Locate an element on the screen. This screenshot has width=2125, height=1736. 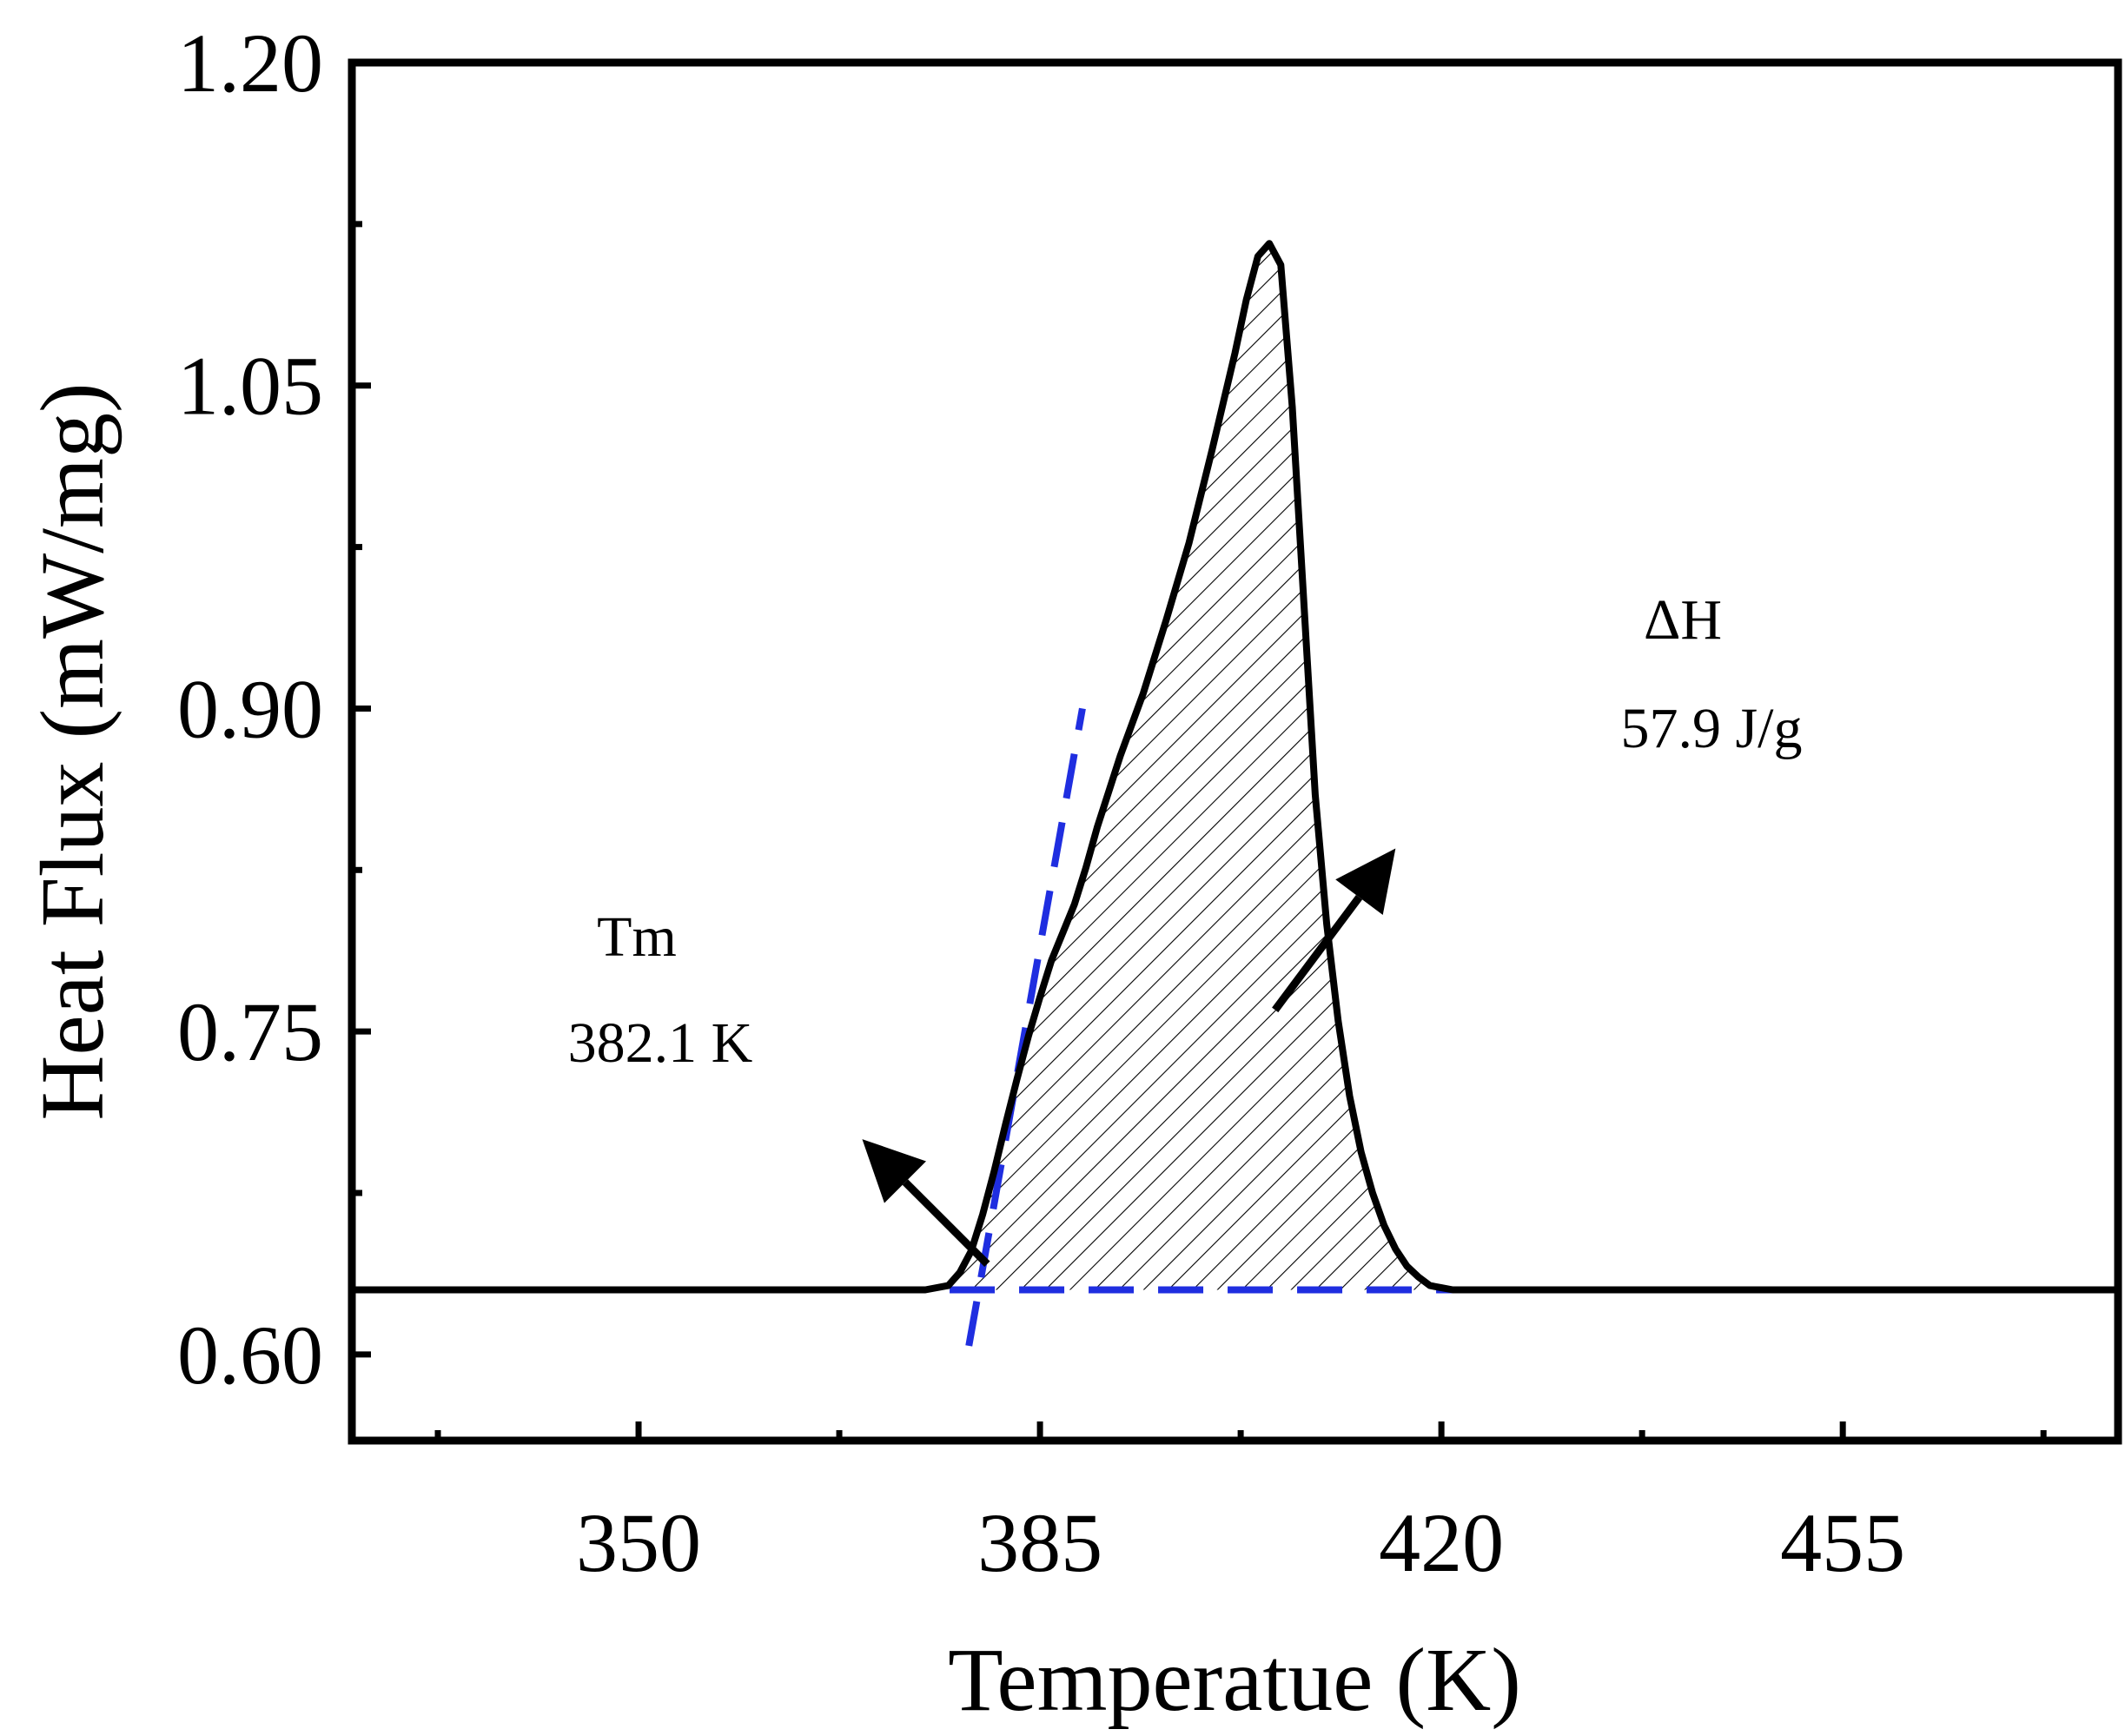
tm-arrow-shaft is located at coordinates (946, 1223).